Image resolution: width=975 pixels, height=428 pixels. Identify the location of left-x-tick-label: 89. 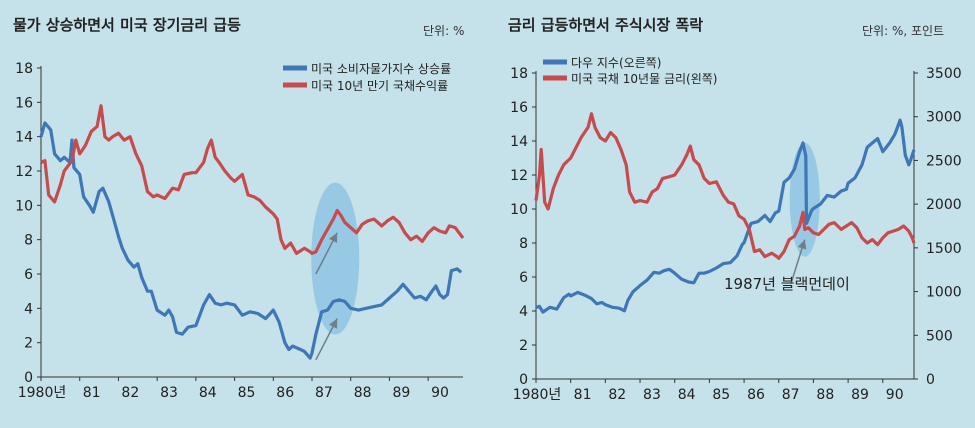
(401, 393).